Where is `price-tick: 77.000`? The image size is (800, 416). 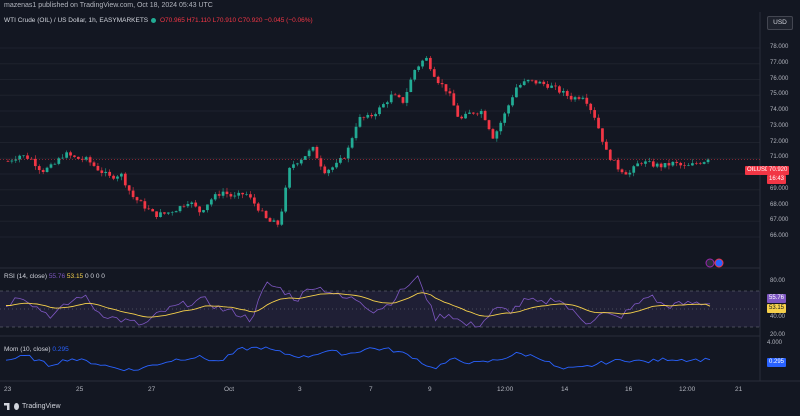
price-tick: 77.000 is located at coordinates (779, 62).